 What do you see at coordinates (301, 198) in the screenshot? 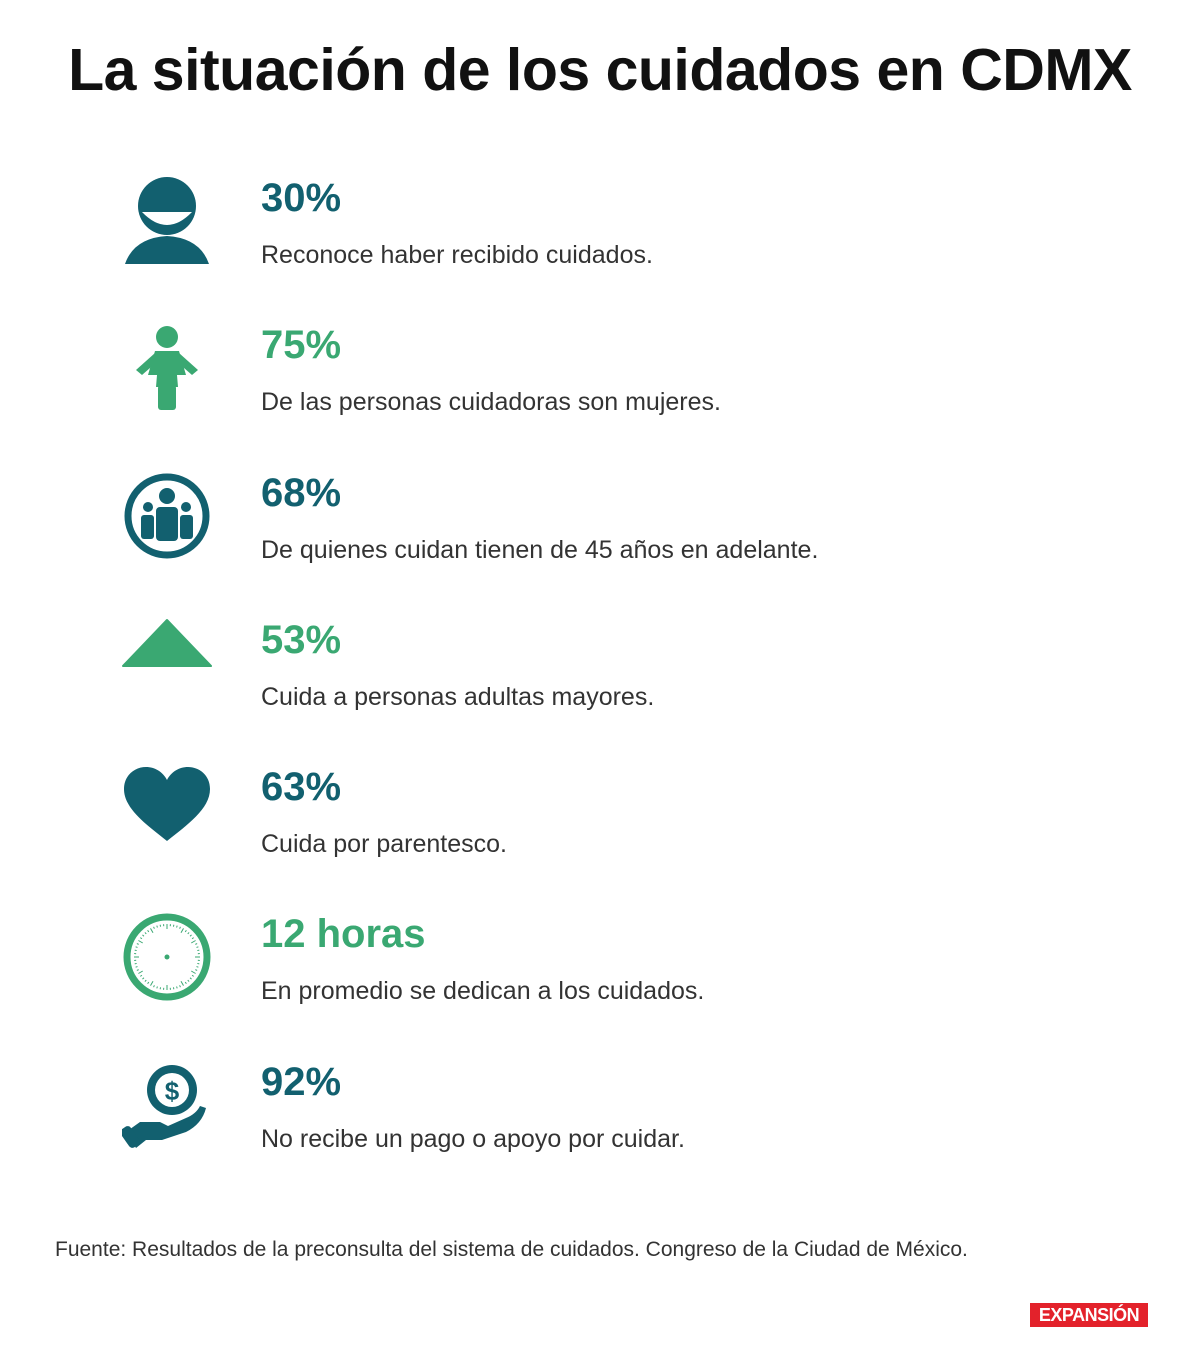
I see `stat-value: 30%` at bounding box center [301, 198].